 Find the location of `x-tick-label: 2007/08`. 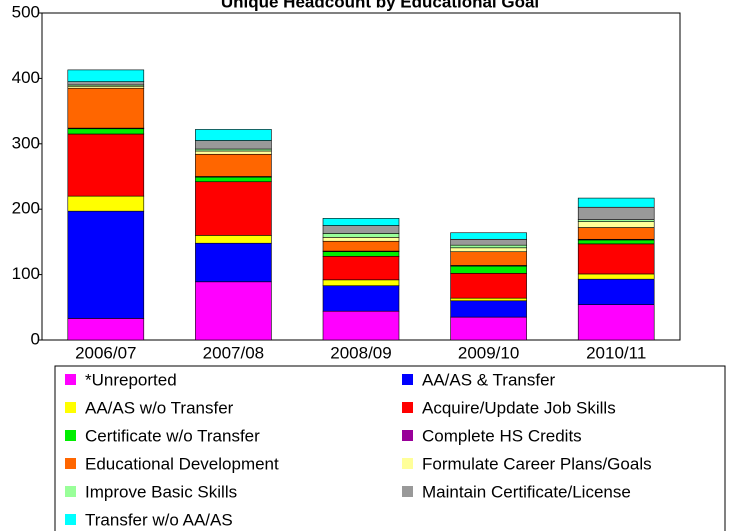

x-tick-label: 2007/08 is located at coordinates (233, 352).